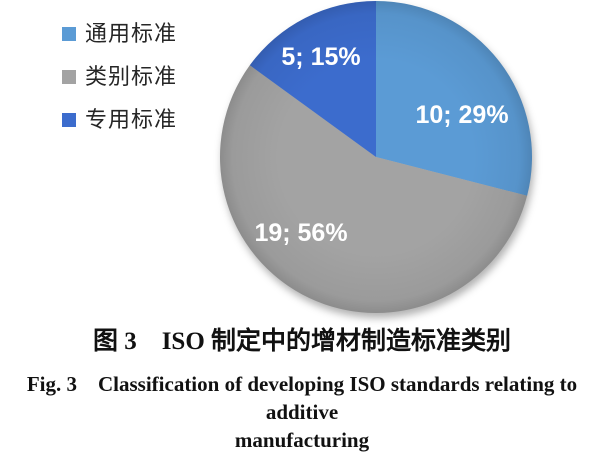 Image resolution: width=604 pixels, height=454 pixels. Describe the element at coordinates (320, 57) in the screenshot. I see `pie-data-label-3: 5; 15%` at that location.